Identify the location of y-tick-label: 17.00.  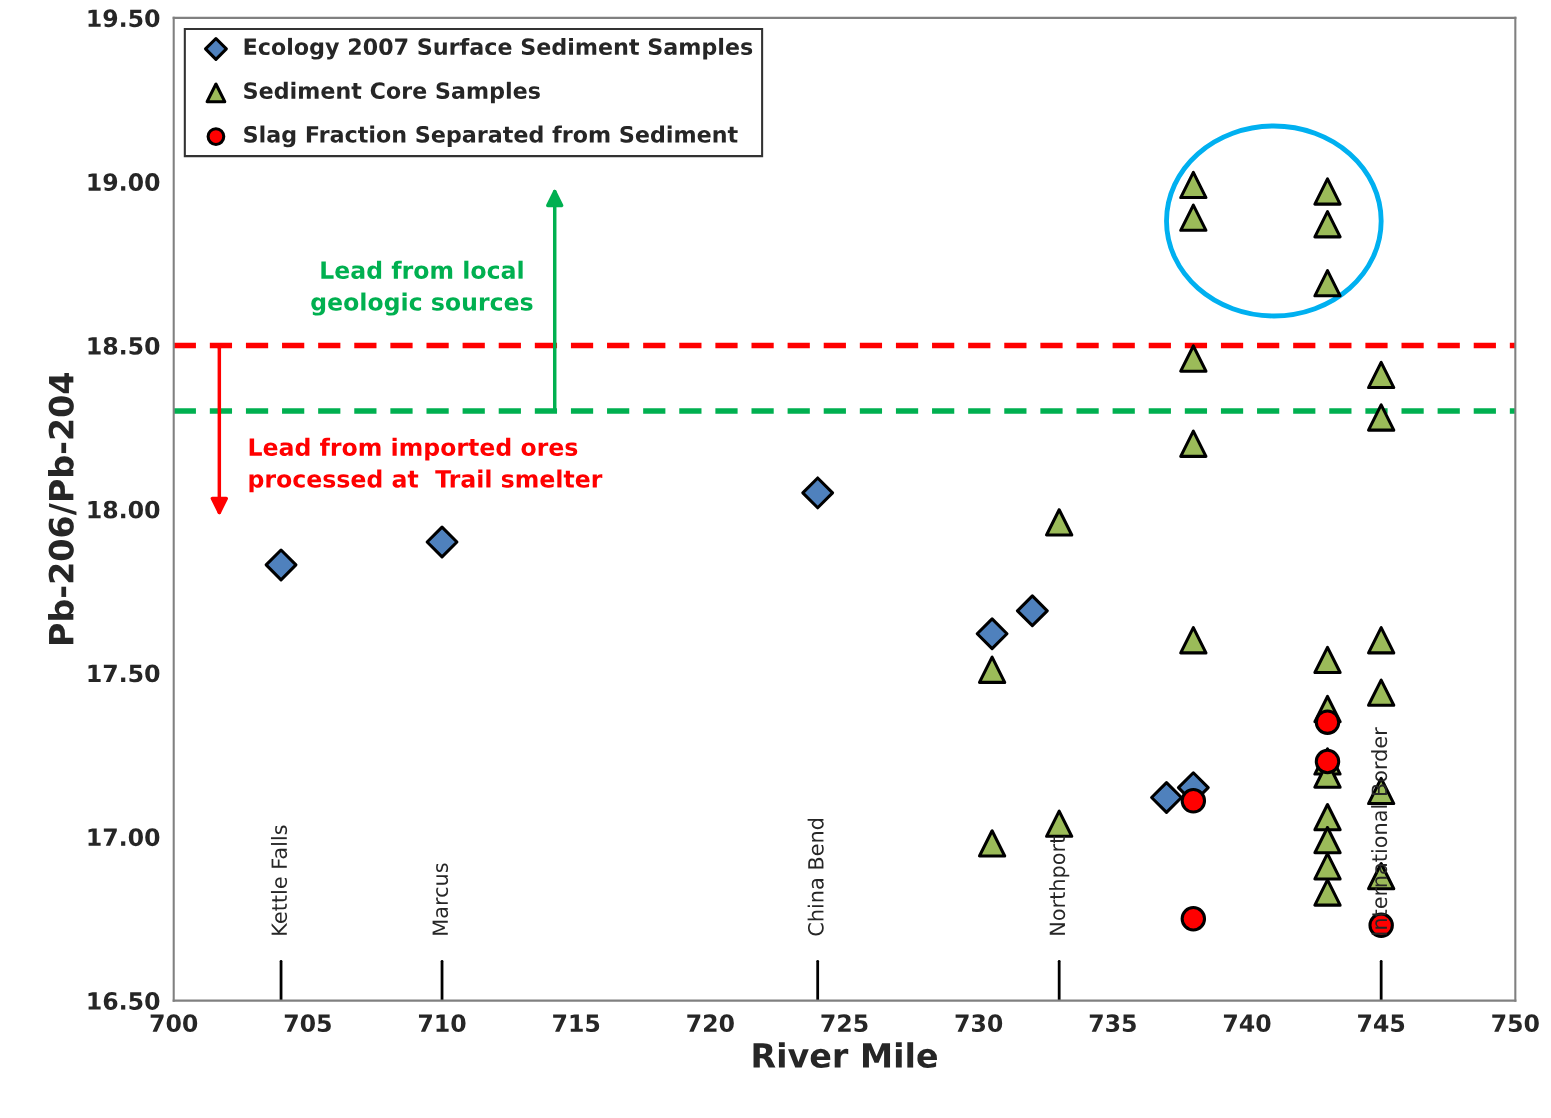
(124, 837).